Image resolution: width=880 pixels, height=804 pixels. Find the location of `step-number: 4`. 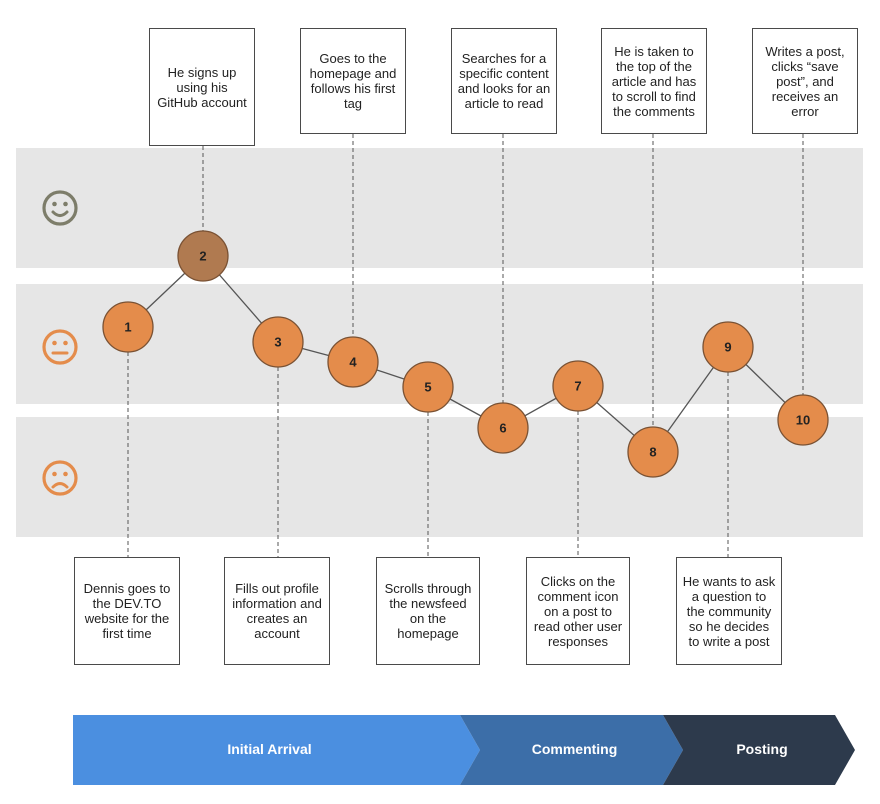

step-number: 4 is located at coordinates (353, 362).